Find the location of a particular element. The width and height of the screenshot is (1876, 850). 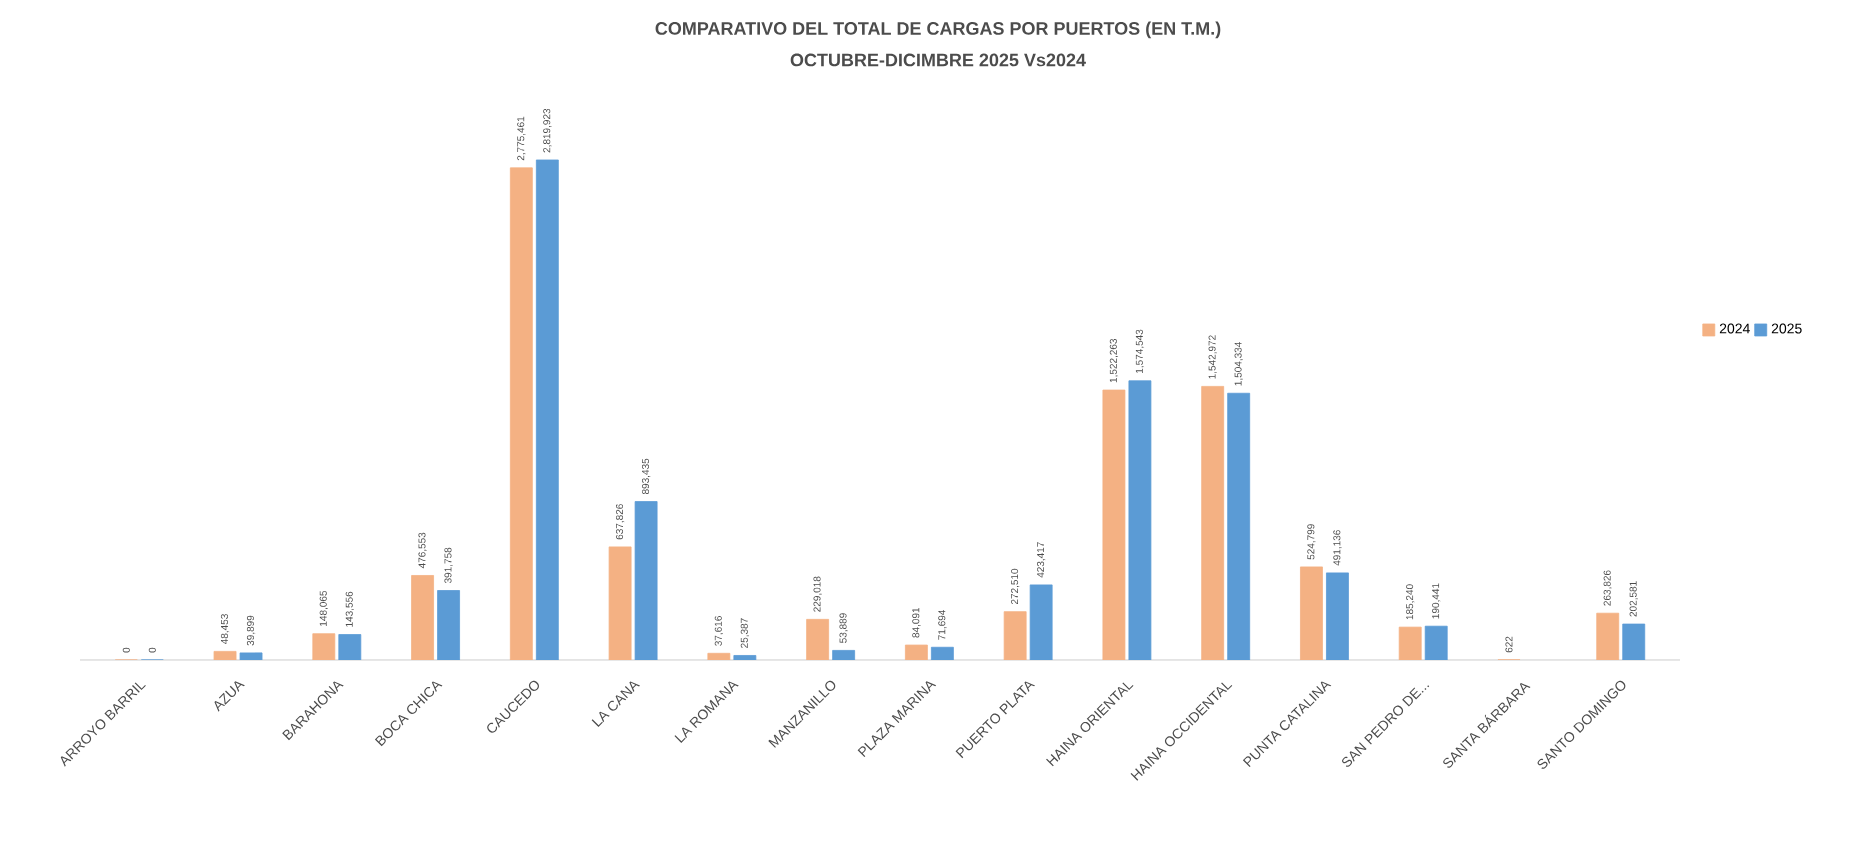

chart-subtitle: OCTUBRE-DICIMBRE 2025 Vs2024 is located at coordinates (938, 60).